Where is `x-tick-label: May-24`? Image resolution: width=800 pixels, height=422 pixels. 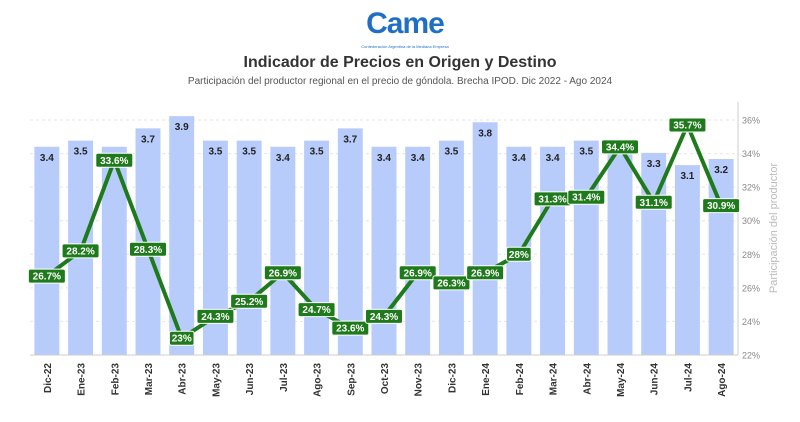
x-tick-label: May-24 is located at coordinates (621, 380).